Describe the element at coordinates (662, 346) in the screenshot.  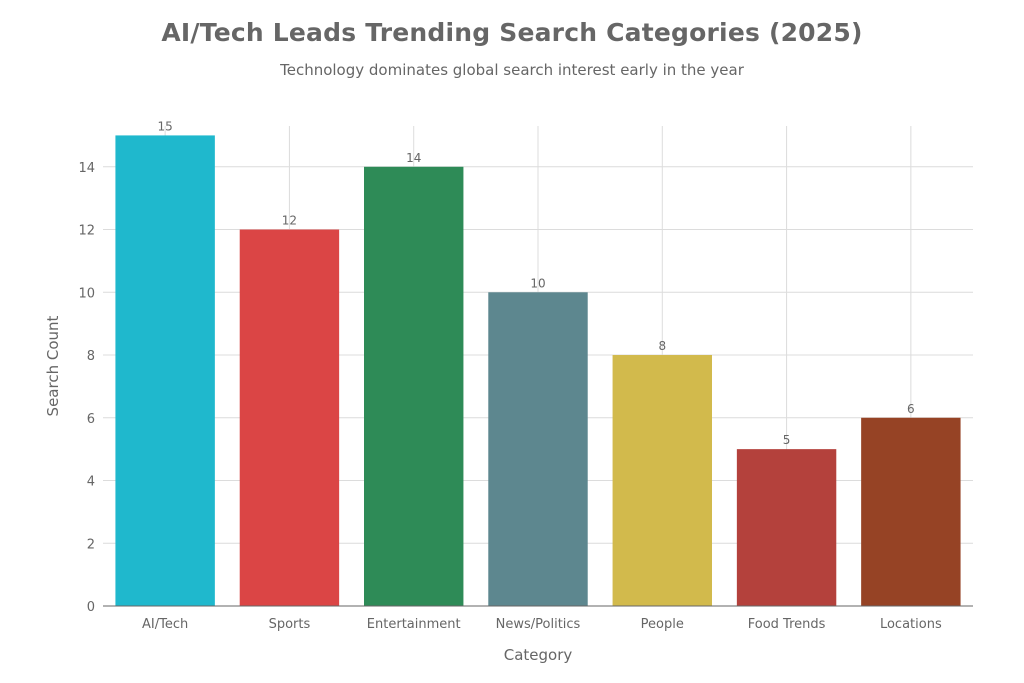
I see `bar-value-label: 8` at that location.